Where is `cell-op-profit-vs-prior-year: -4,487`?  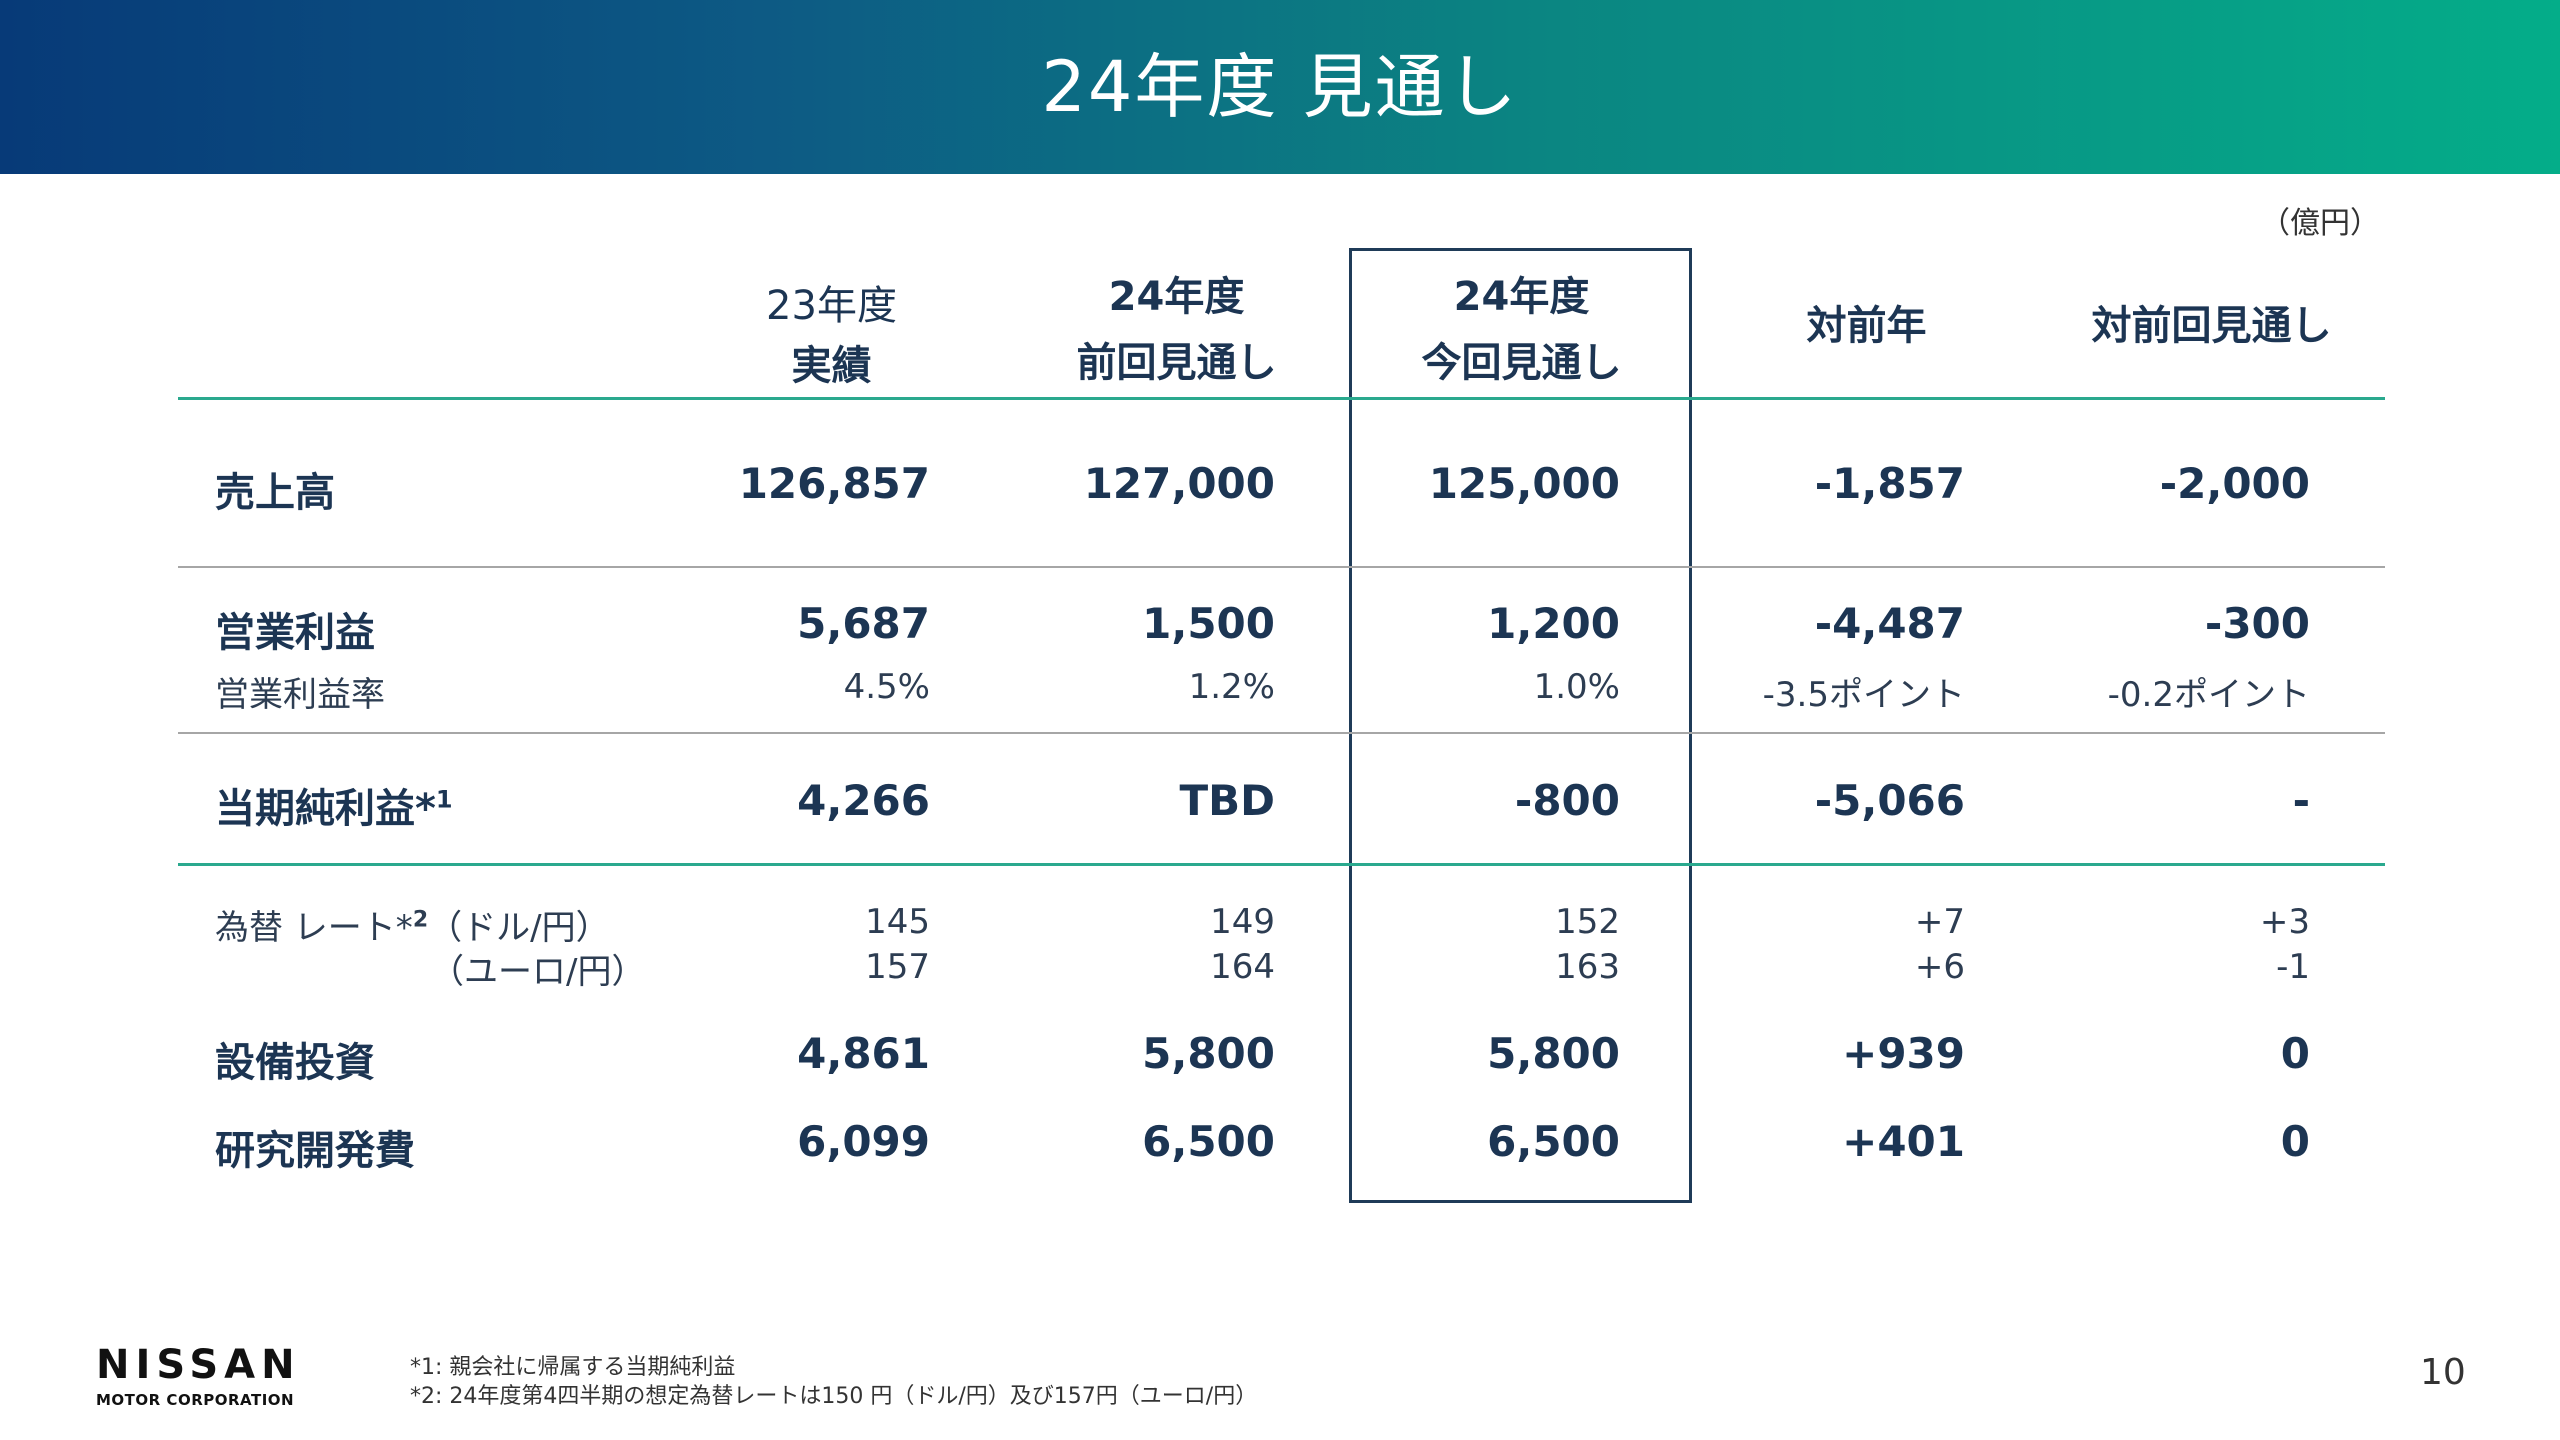 cell-op-profit-vs-prior-year: -4,487 is located at coordinates (1889, 623).